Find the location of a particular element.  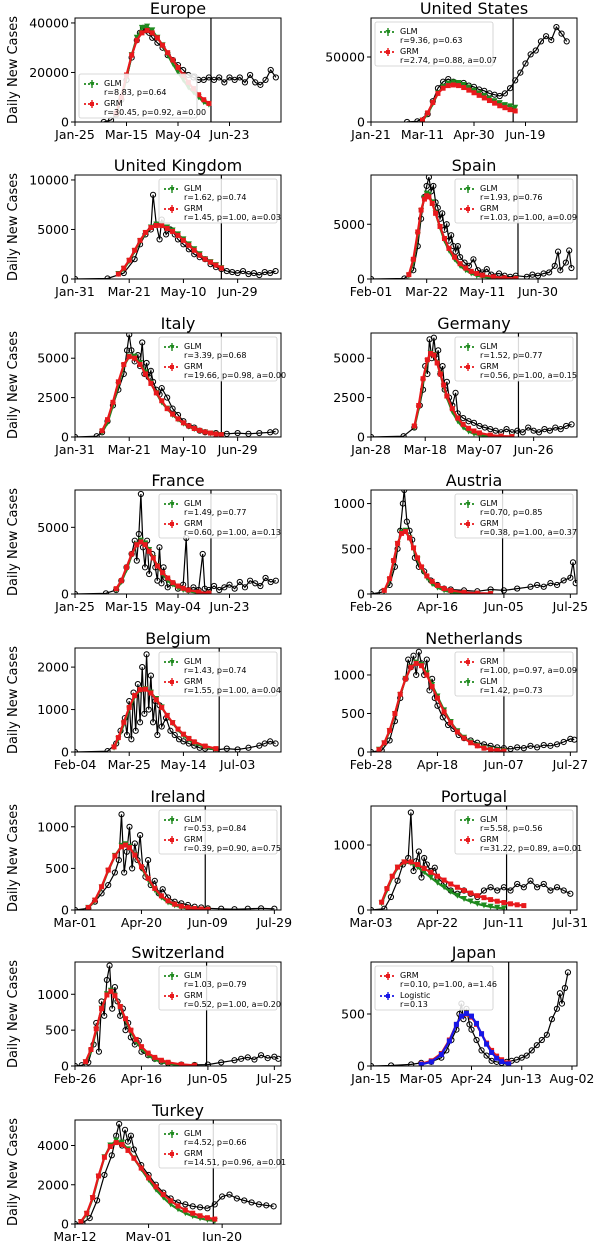

x-tick-label: Aug-02 is located at coordinates (572, 1078).